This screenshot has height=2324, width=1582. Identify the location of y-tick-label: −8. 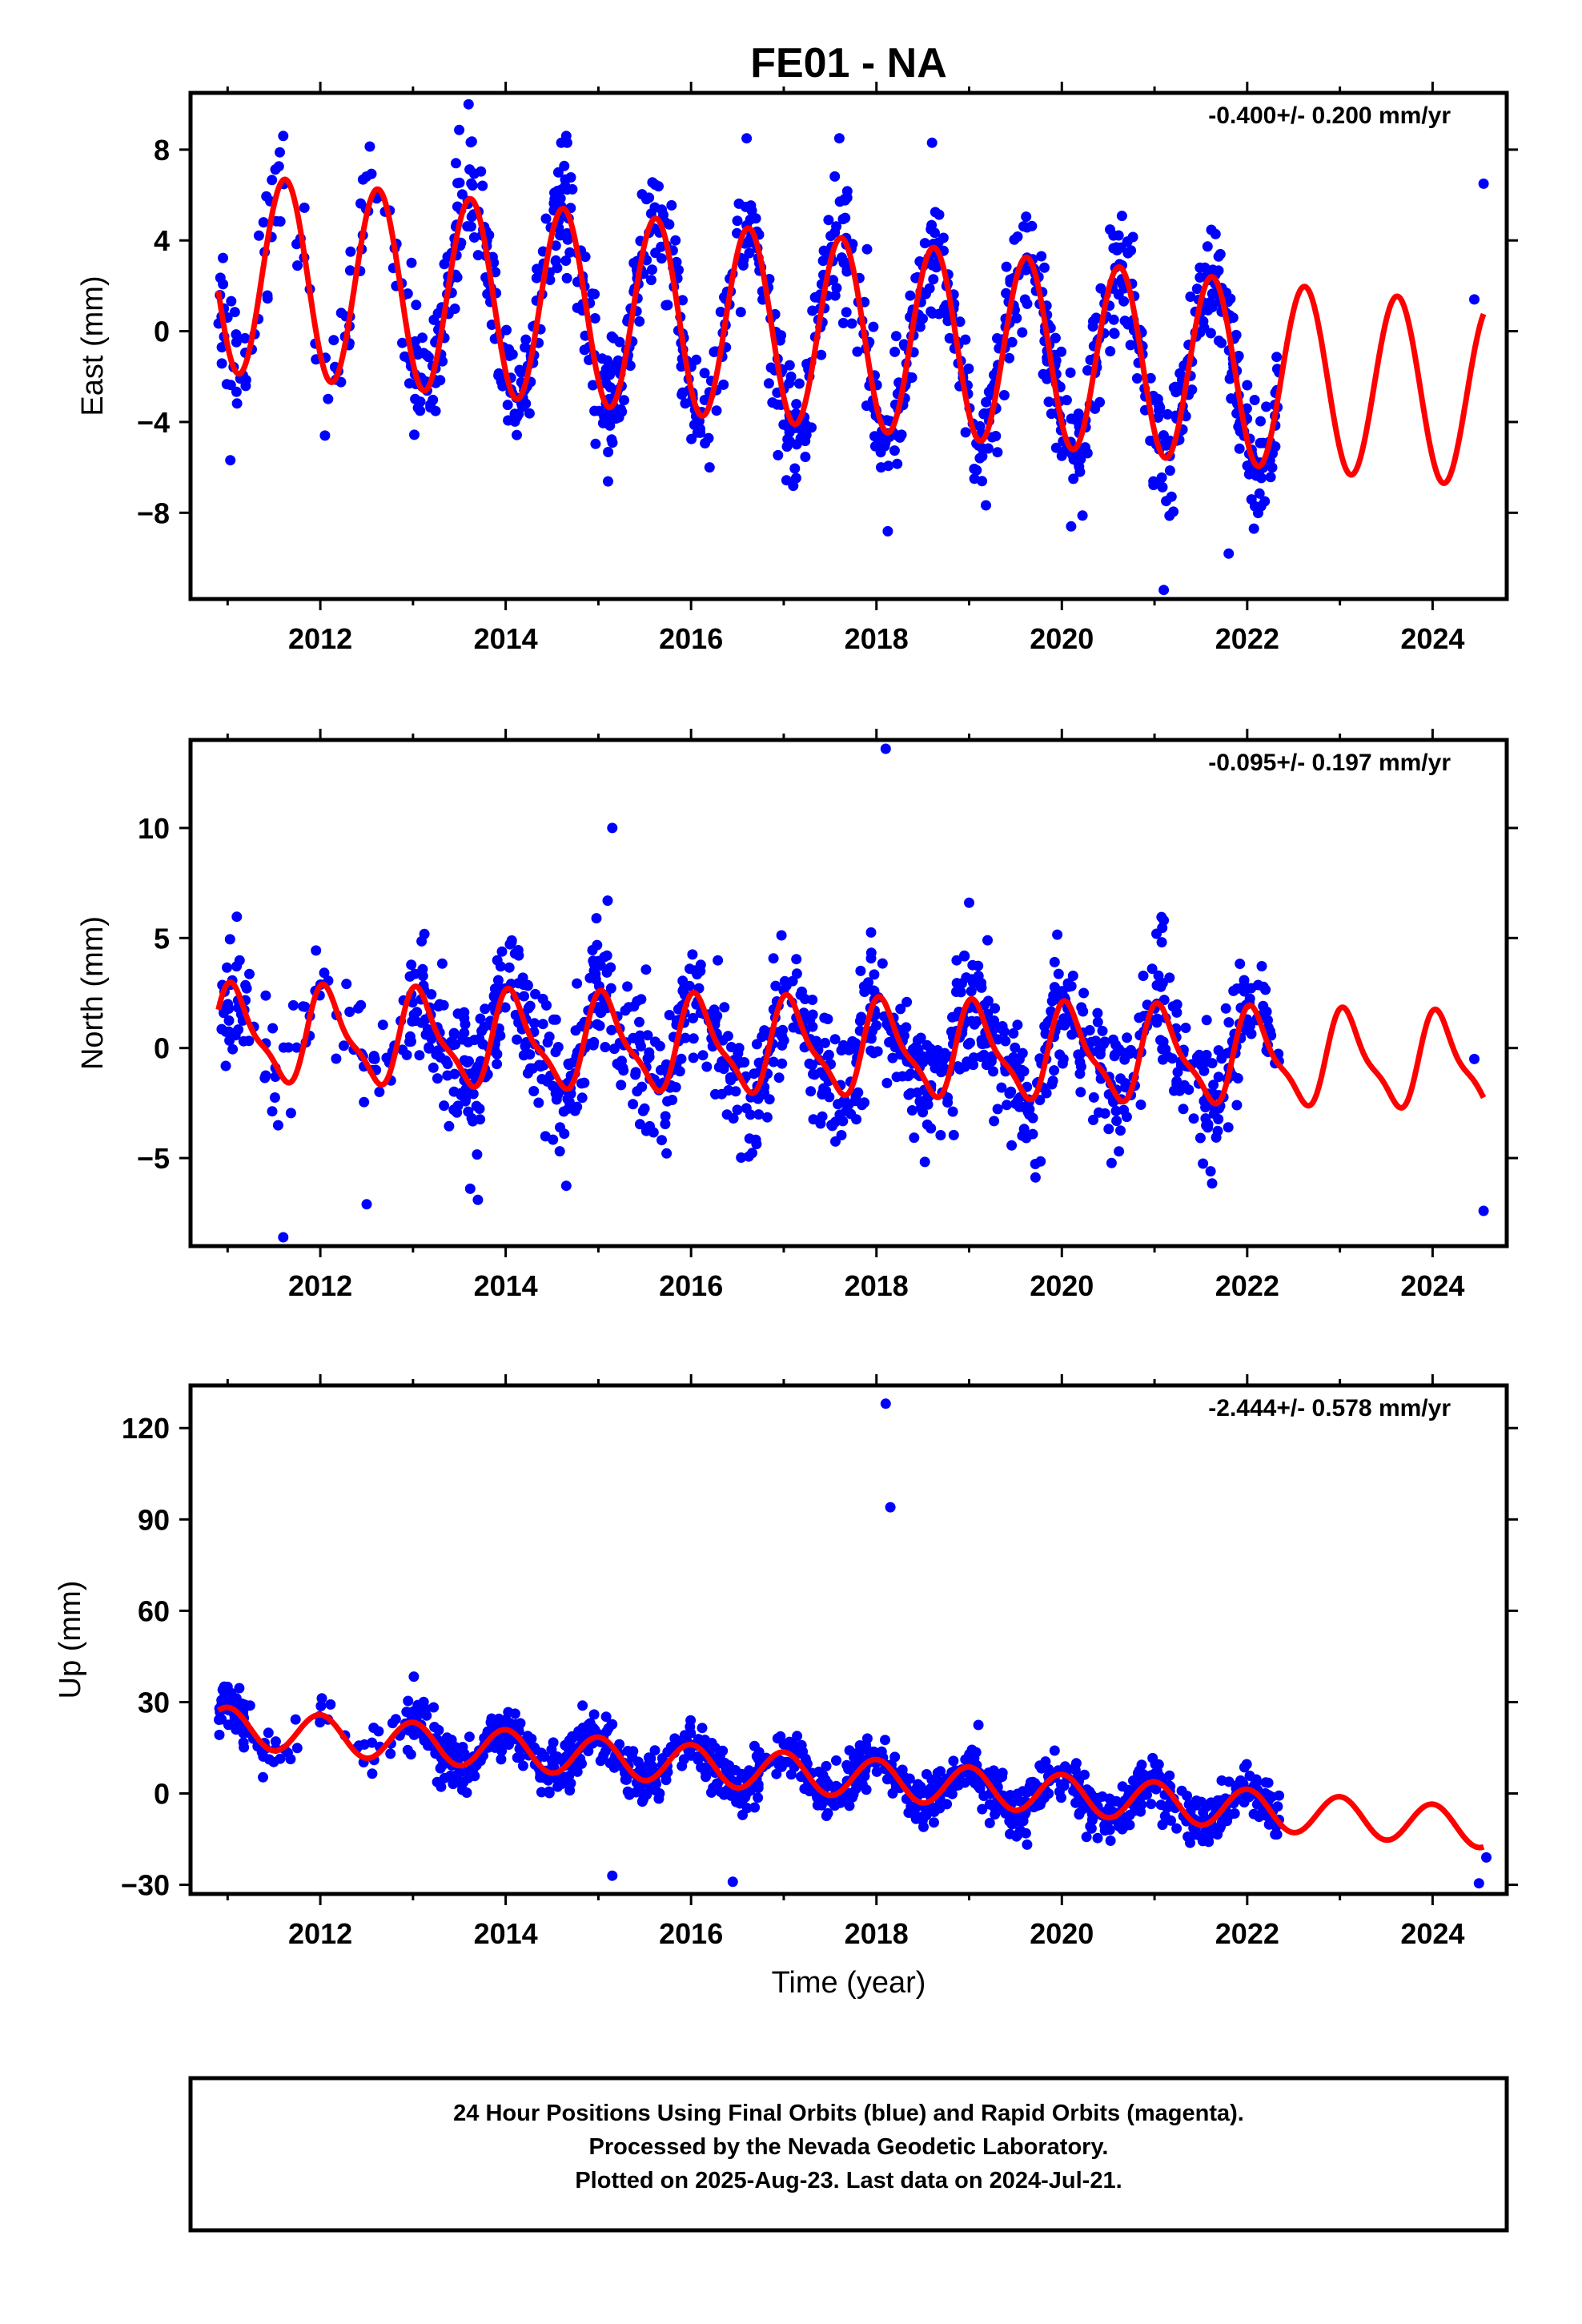
(154, 513).